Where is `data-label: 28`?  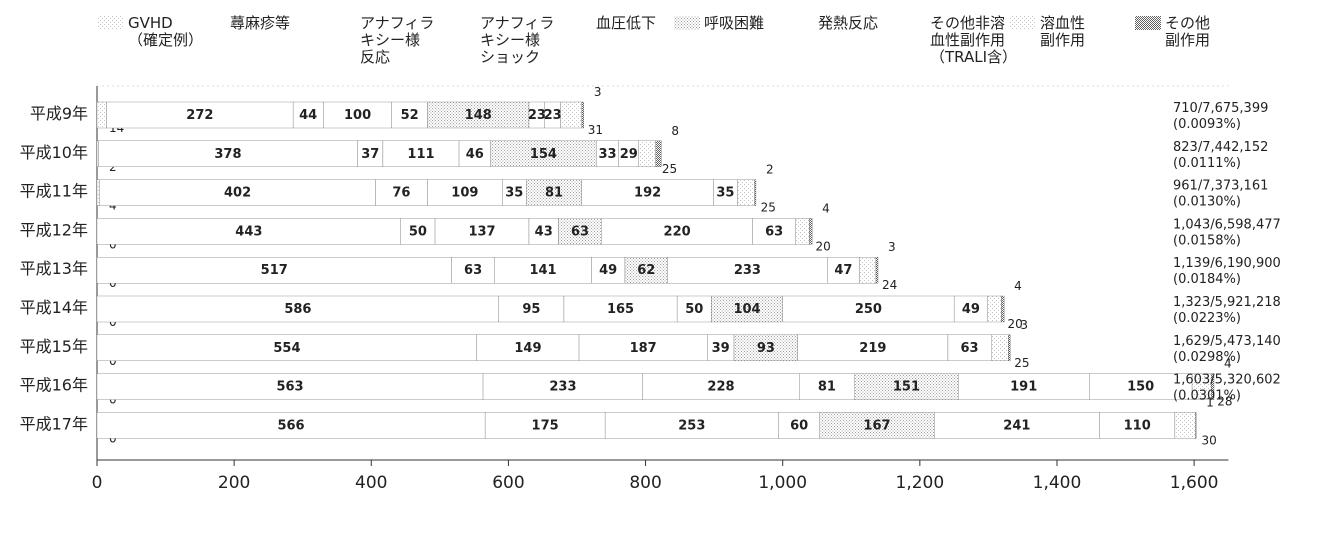
data-label: 28 is located at coordinates (1224, 402).